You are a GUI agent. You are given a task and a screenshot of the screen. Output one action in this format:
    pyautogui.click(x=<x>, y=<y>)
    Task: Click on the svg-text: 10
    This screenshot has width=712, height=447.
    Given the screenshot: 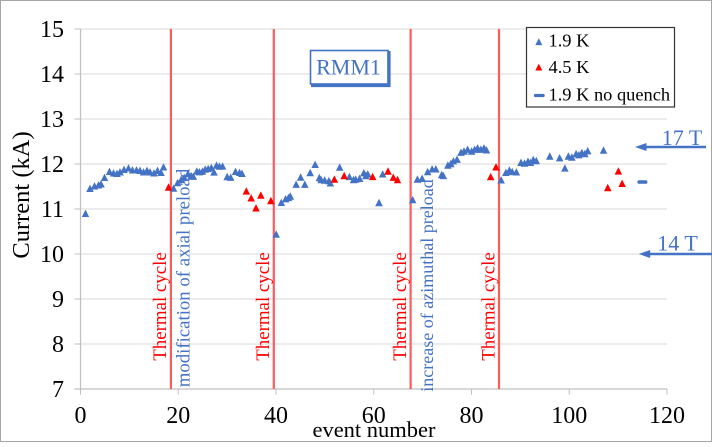 What is the action you would take?
    pyautogui.click(x=52, y=255)
    